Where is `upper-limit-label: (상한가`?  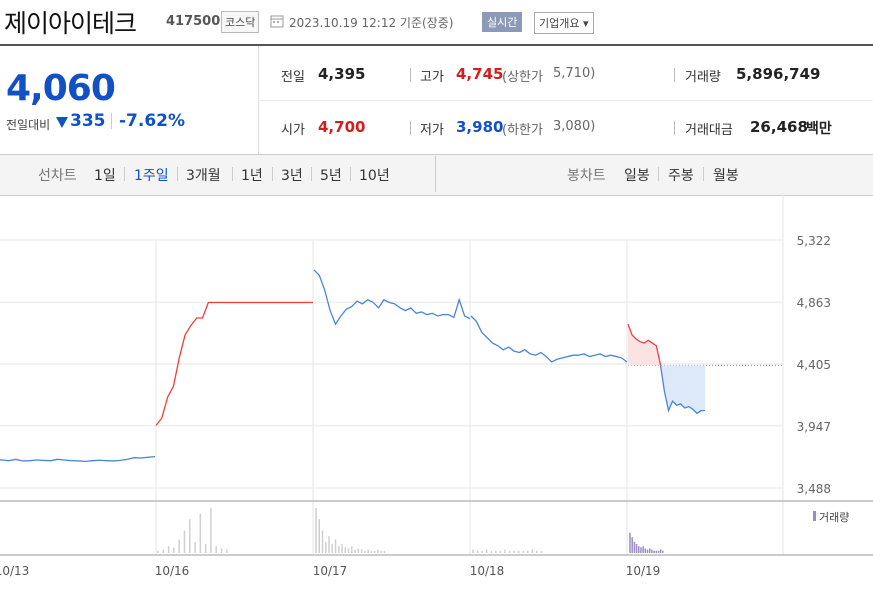
upper-limit-label: (상한가 is located at coordinates (522, 77).